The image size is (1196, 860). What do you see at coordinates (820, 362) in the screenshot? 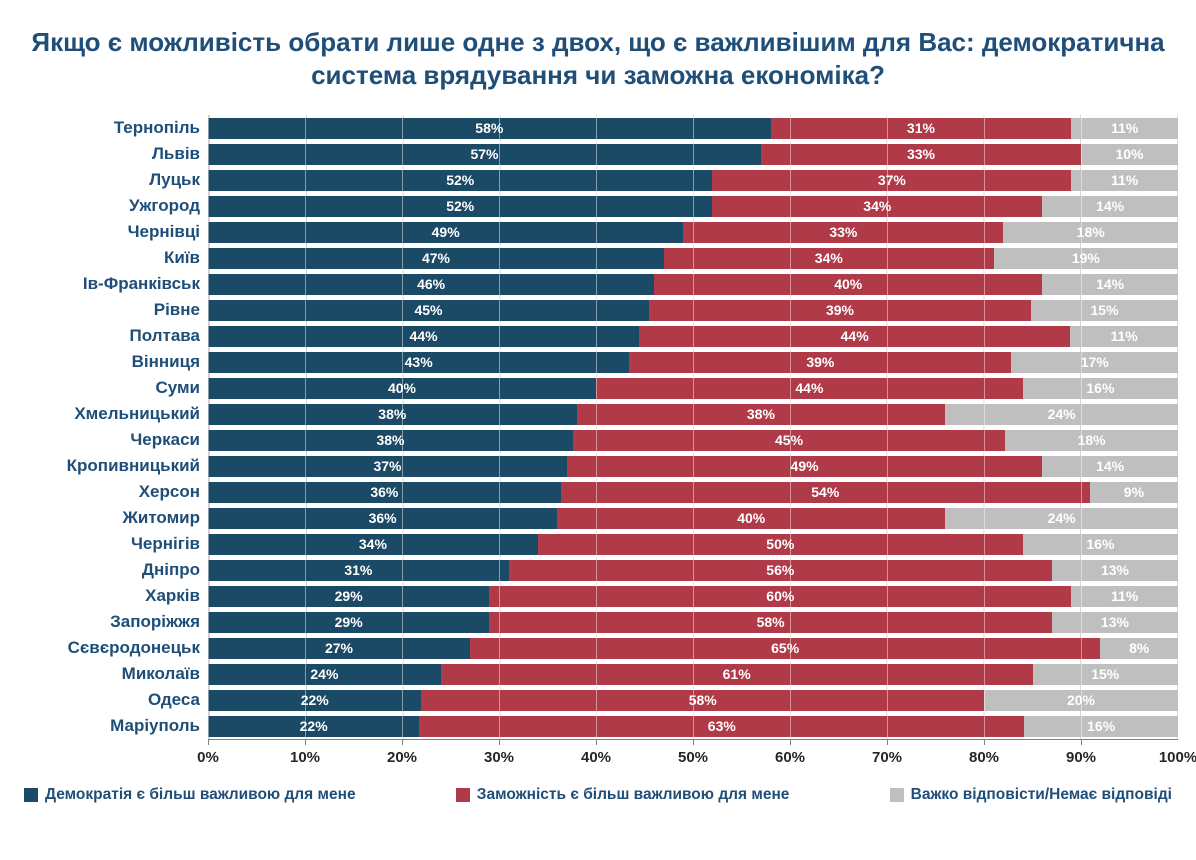
I see `bar-segment-1: 39%` at bounding box center [820, 362].